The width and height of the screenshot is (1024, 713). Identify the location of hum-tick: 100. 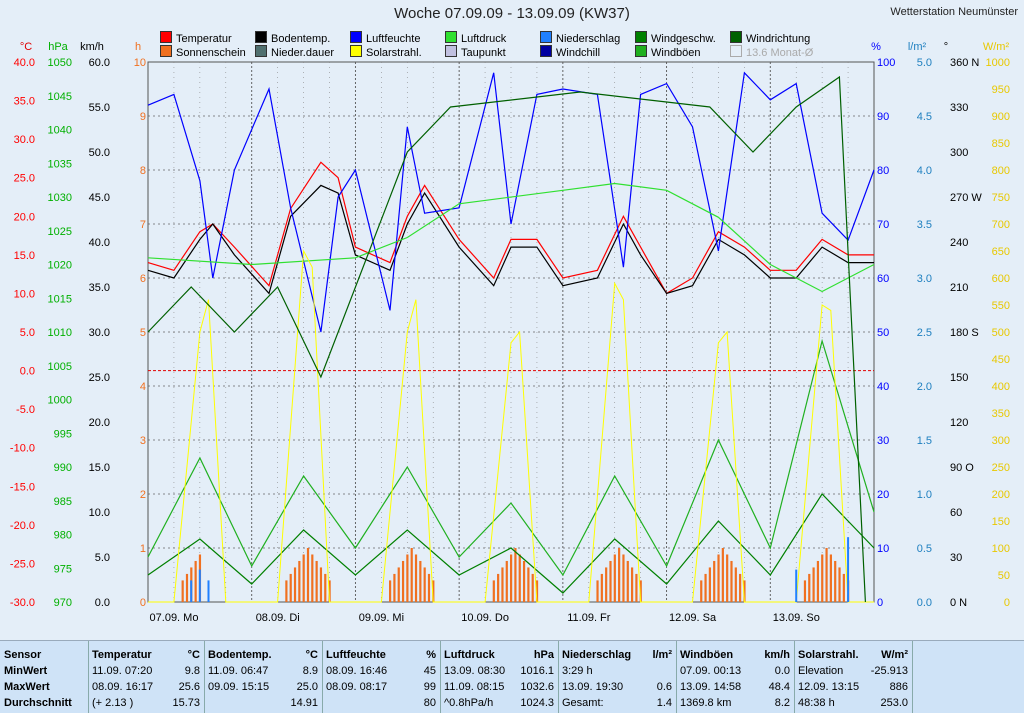
(886, 63).